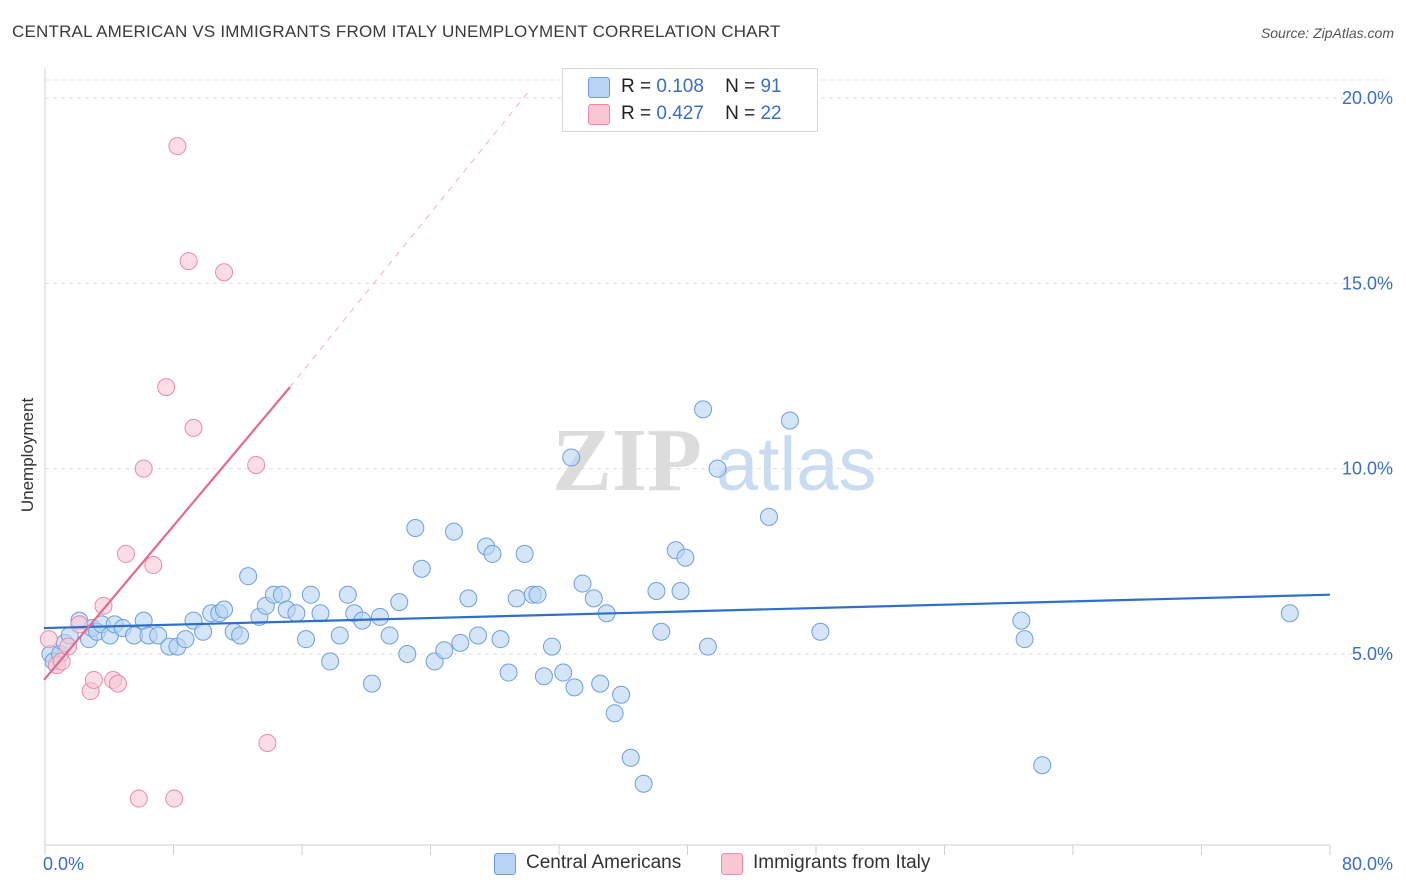 The image size is (1406, 892). Describe the element at coordinates (1372, 654) in the screenshot. I see `y-tick-label: 5.0%` at that location.